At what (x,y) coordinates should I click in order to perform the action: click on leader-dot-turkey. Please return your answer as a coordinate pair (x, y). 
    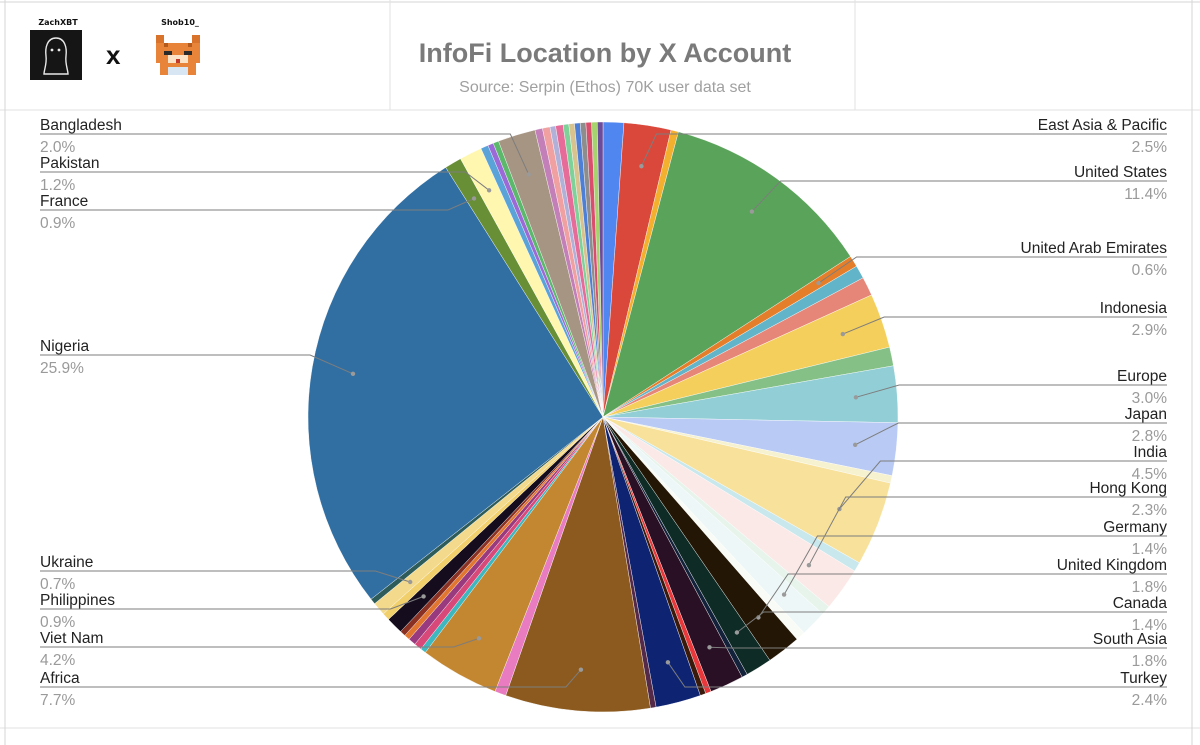
    Looking at the image, I should click on (668, 662).